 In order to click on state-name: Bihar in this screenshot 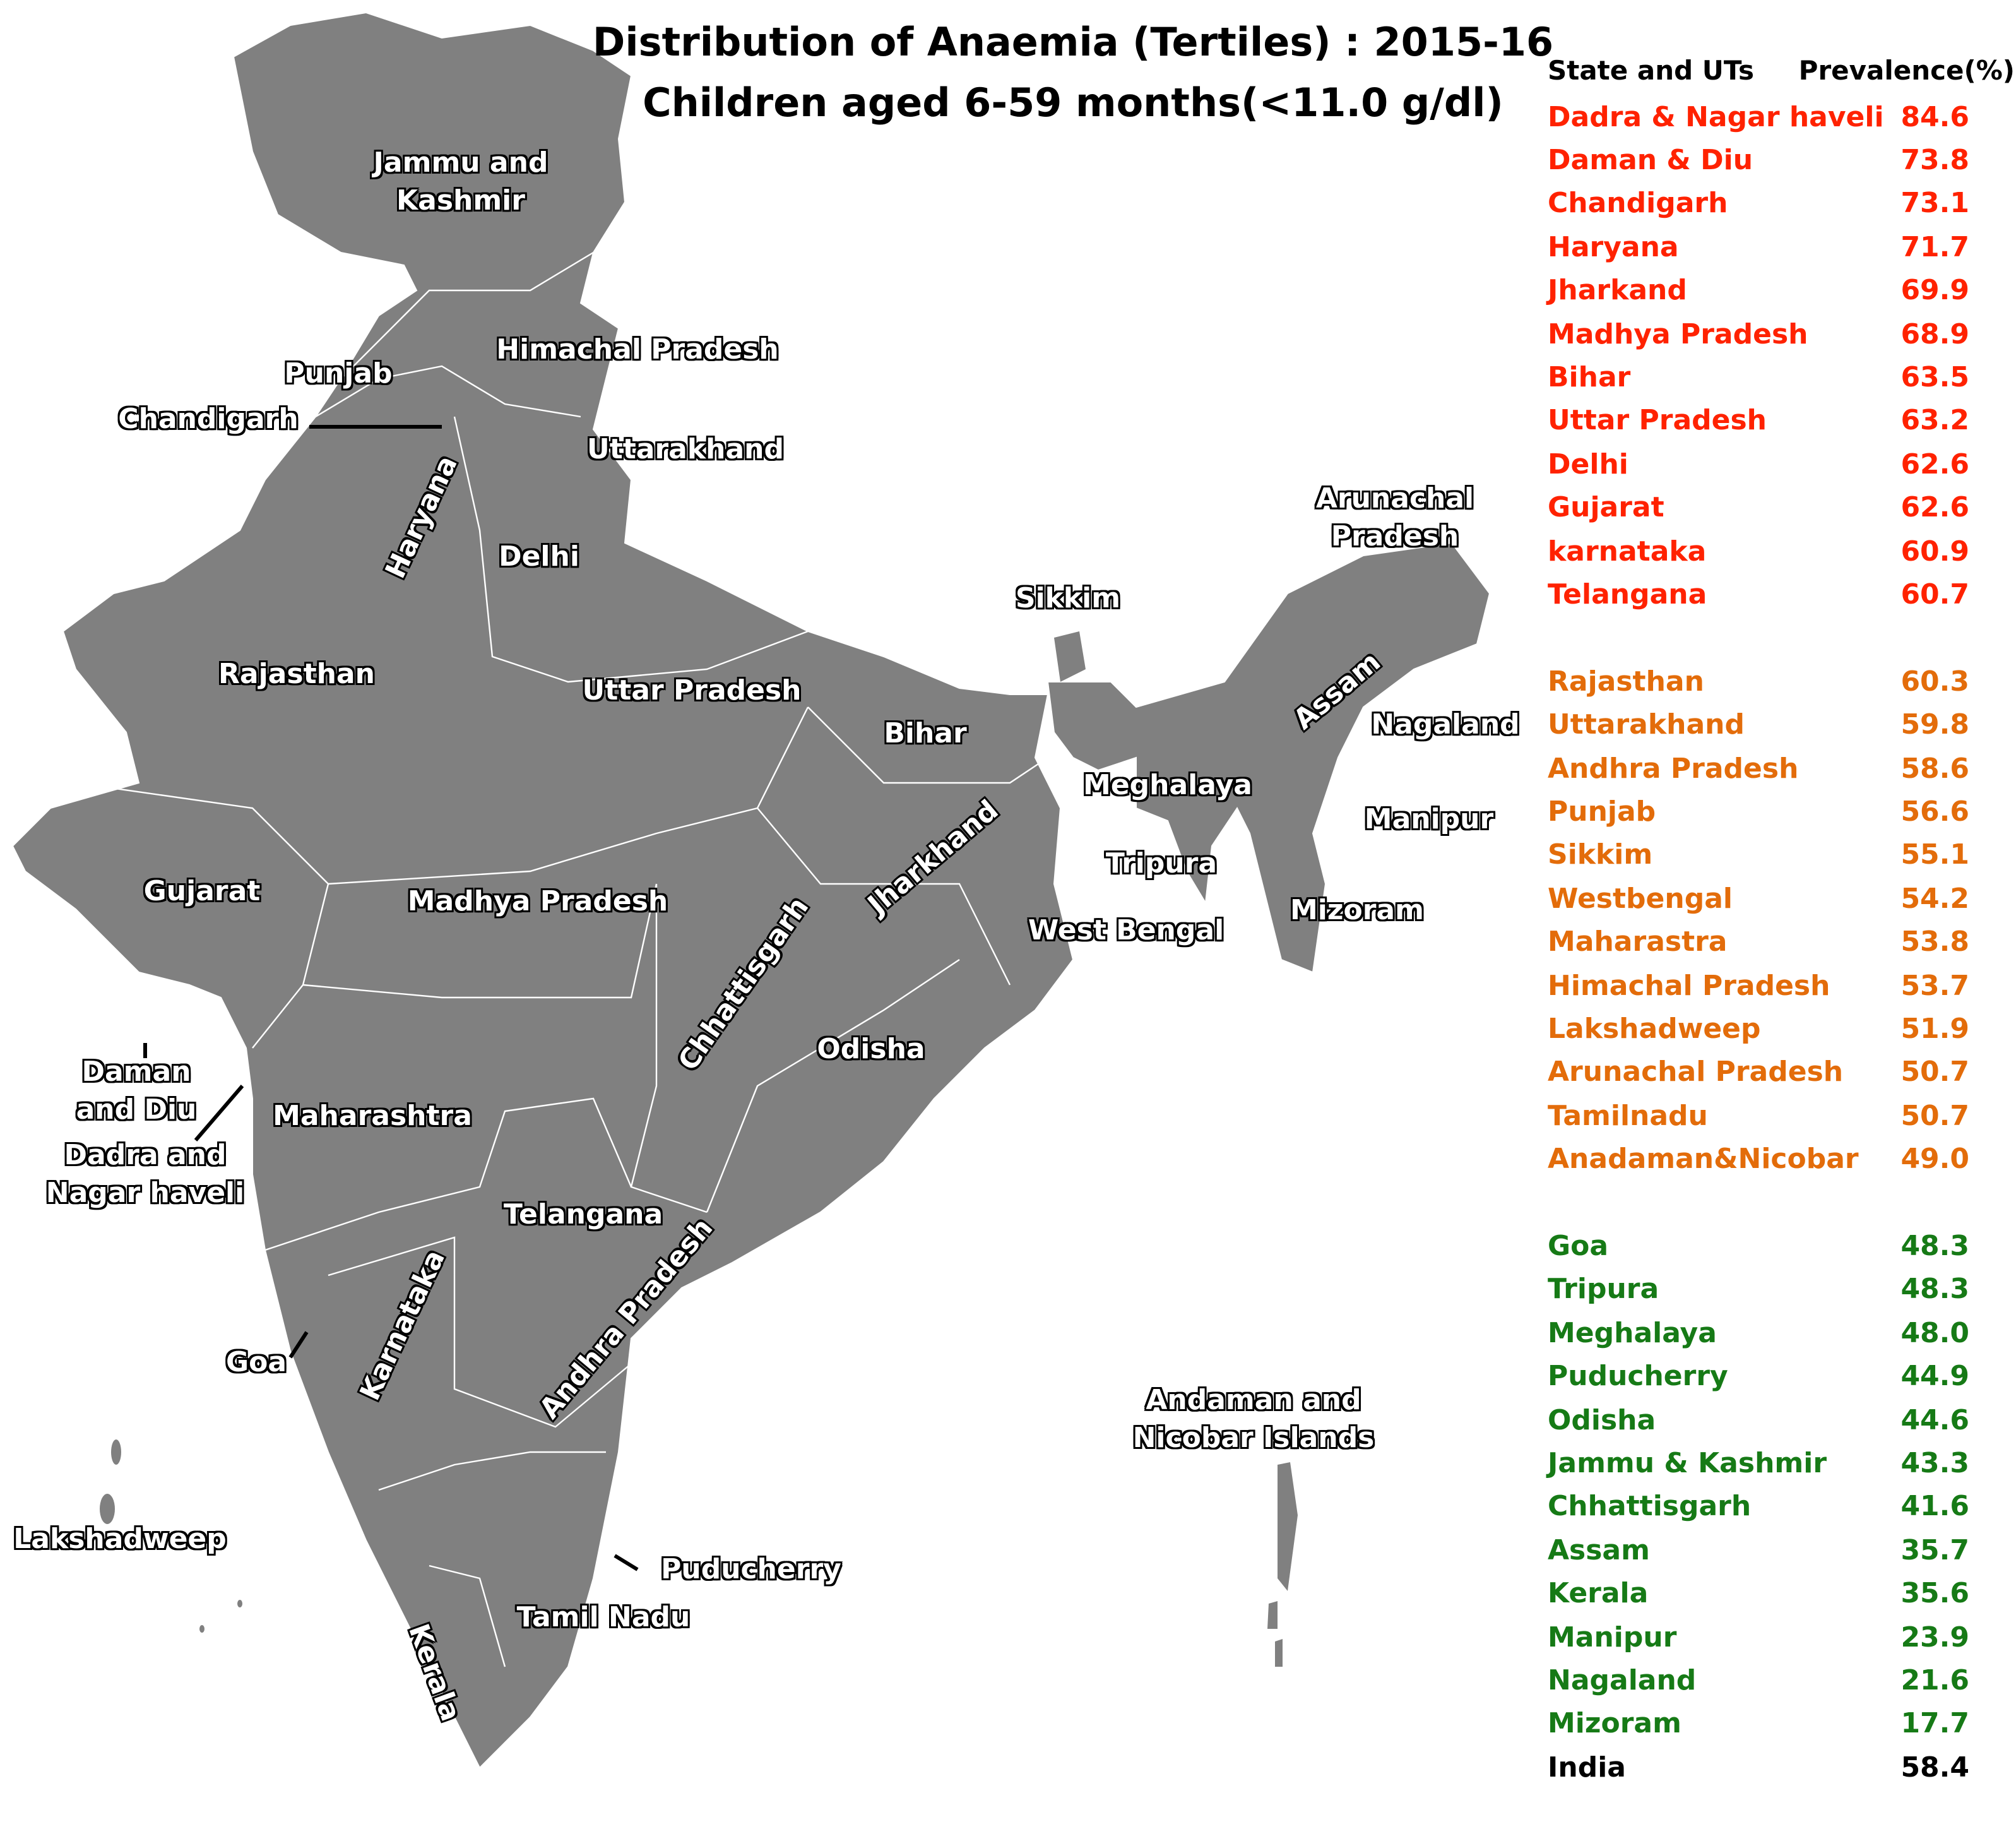, I will do `click(1589, 378)`.